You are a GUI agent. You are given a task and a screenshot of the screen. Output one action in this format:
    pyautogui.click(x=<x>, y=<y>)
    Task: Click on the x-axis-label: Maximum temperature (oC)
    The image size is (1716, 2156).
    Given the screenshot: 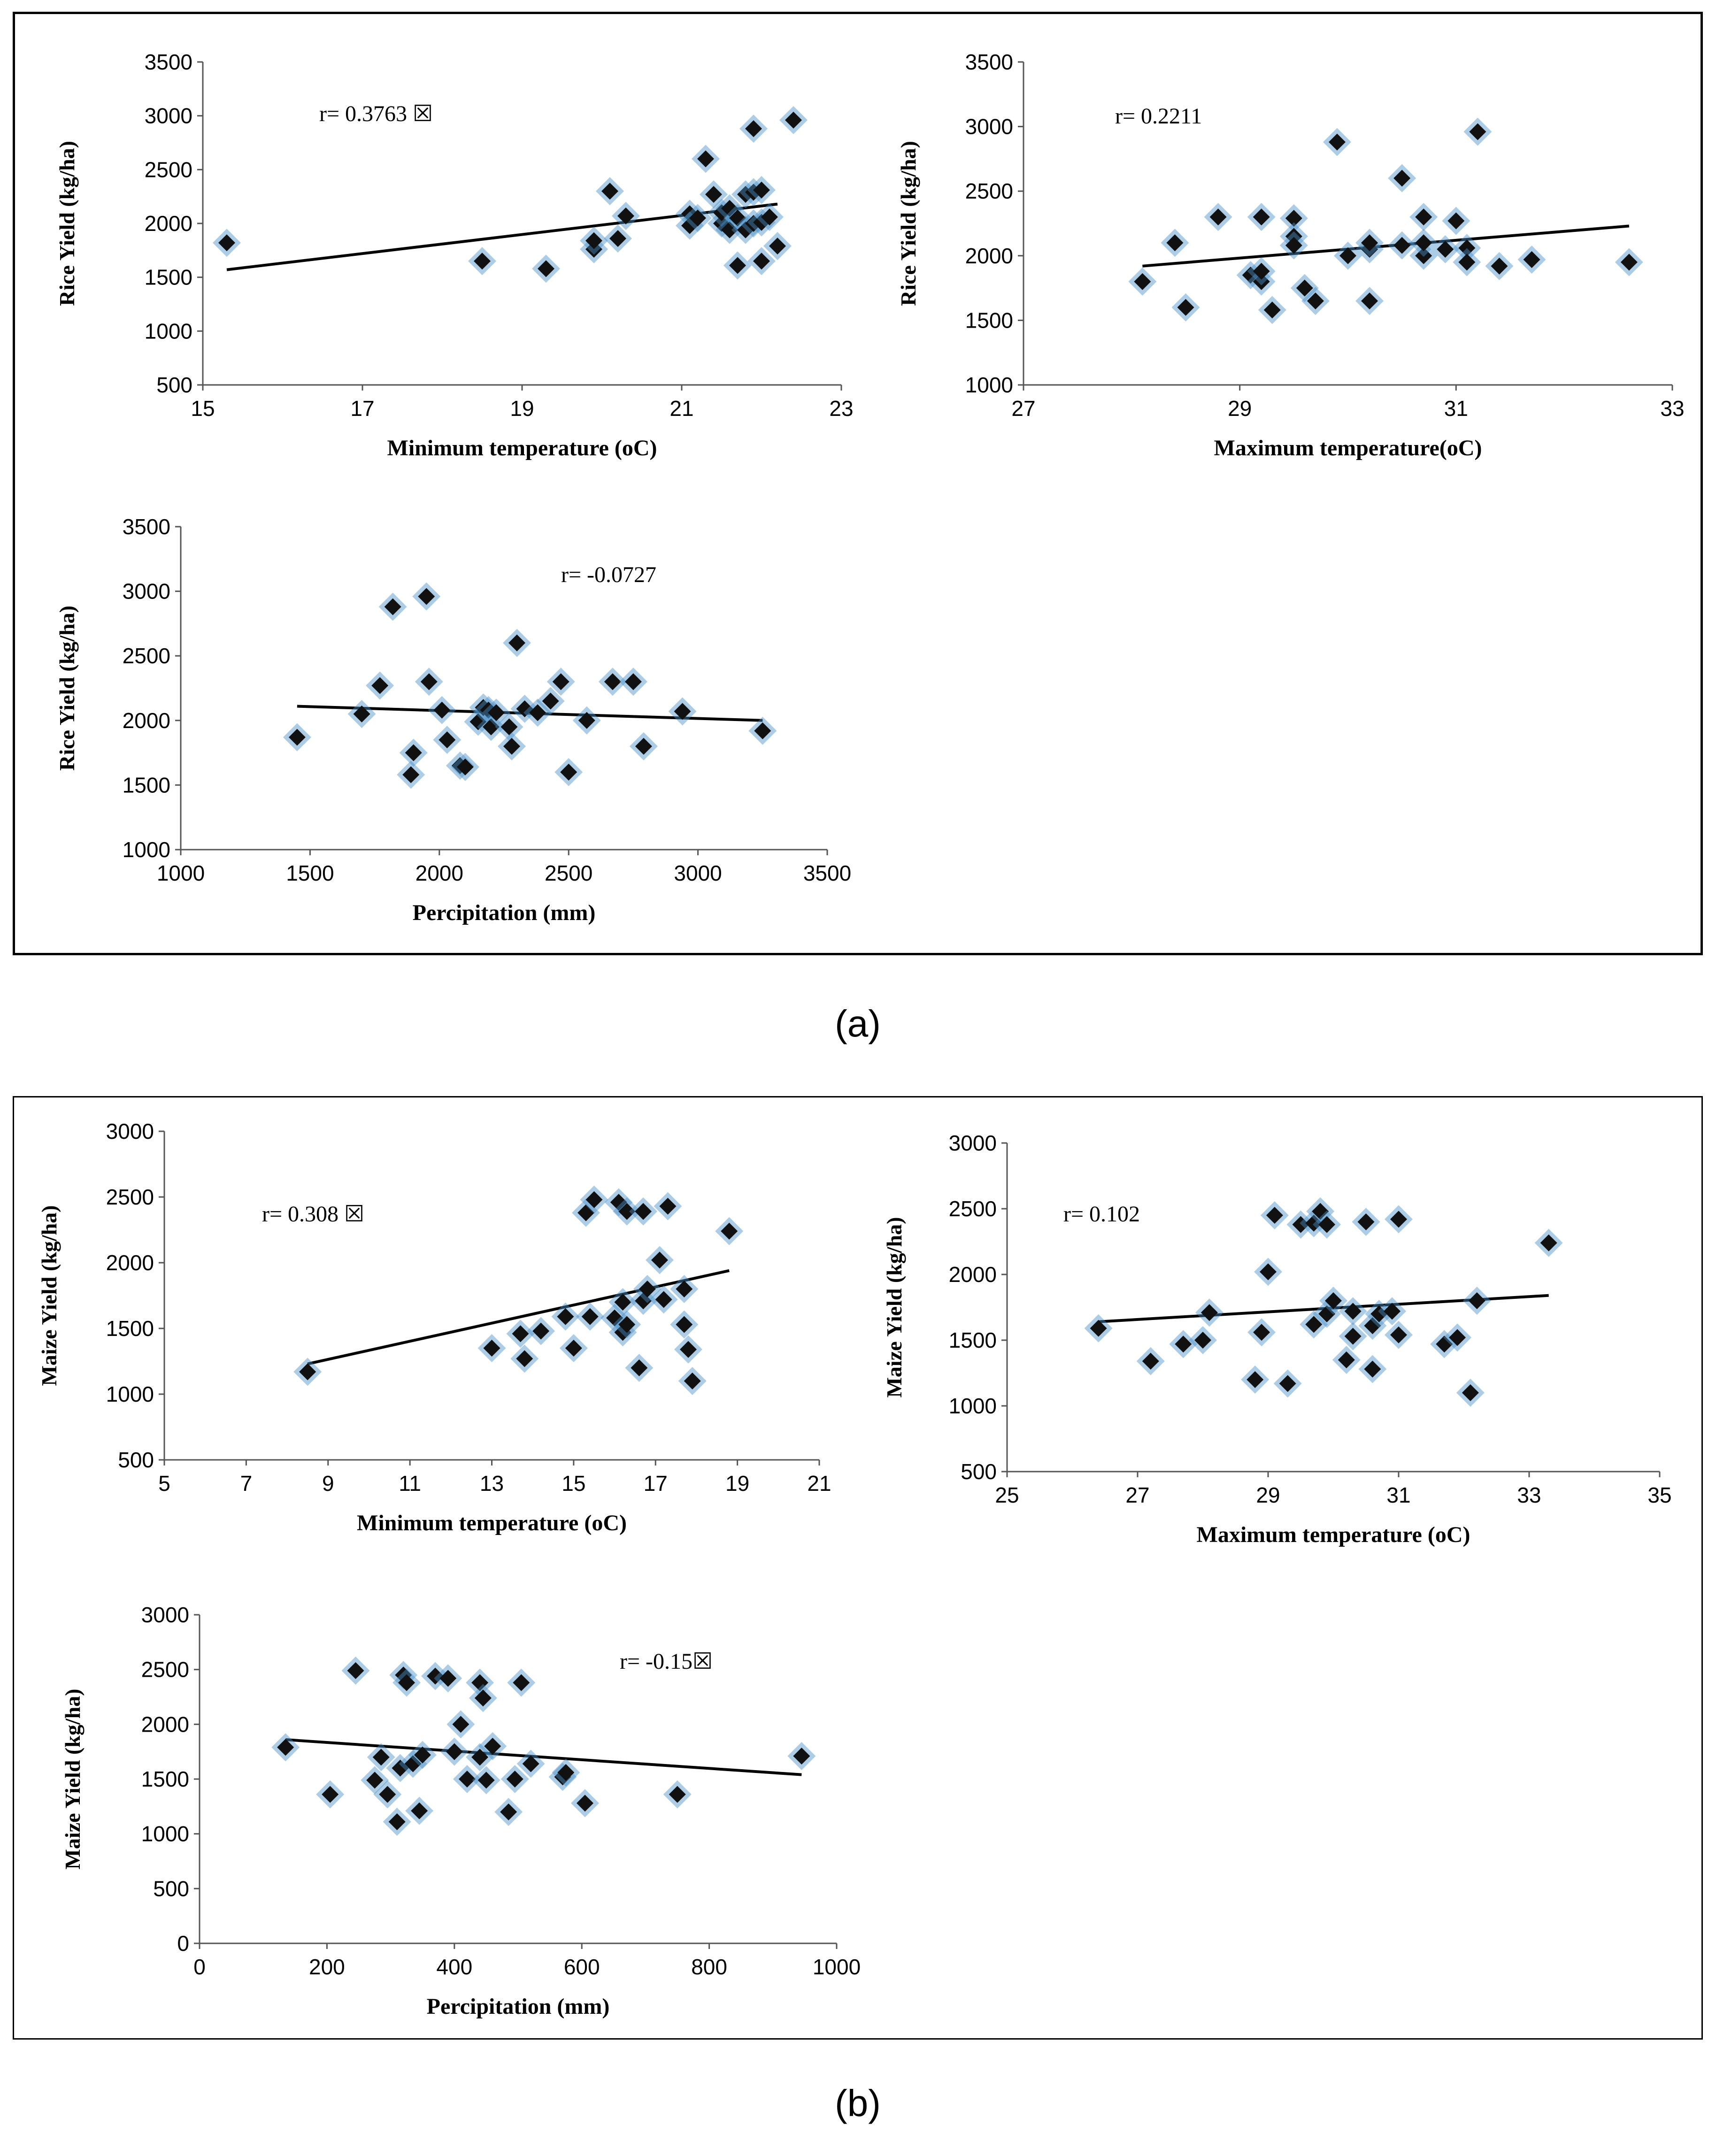 What is the action you would take?
    pyautogui.click(x=1333, y=1534)
    